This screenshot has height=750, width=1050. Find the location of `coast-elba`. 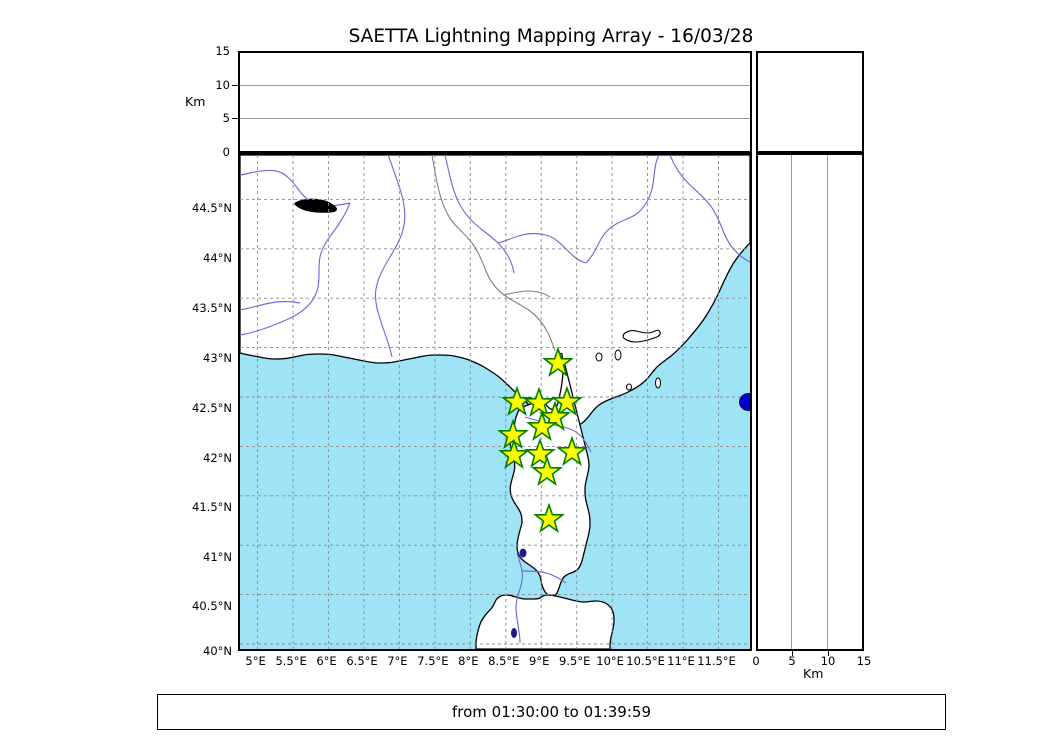

coast-elba is located at coordinates (641, 336).